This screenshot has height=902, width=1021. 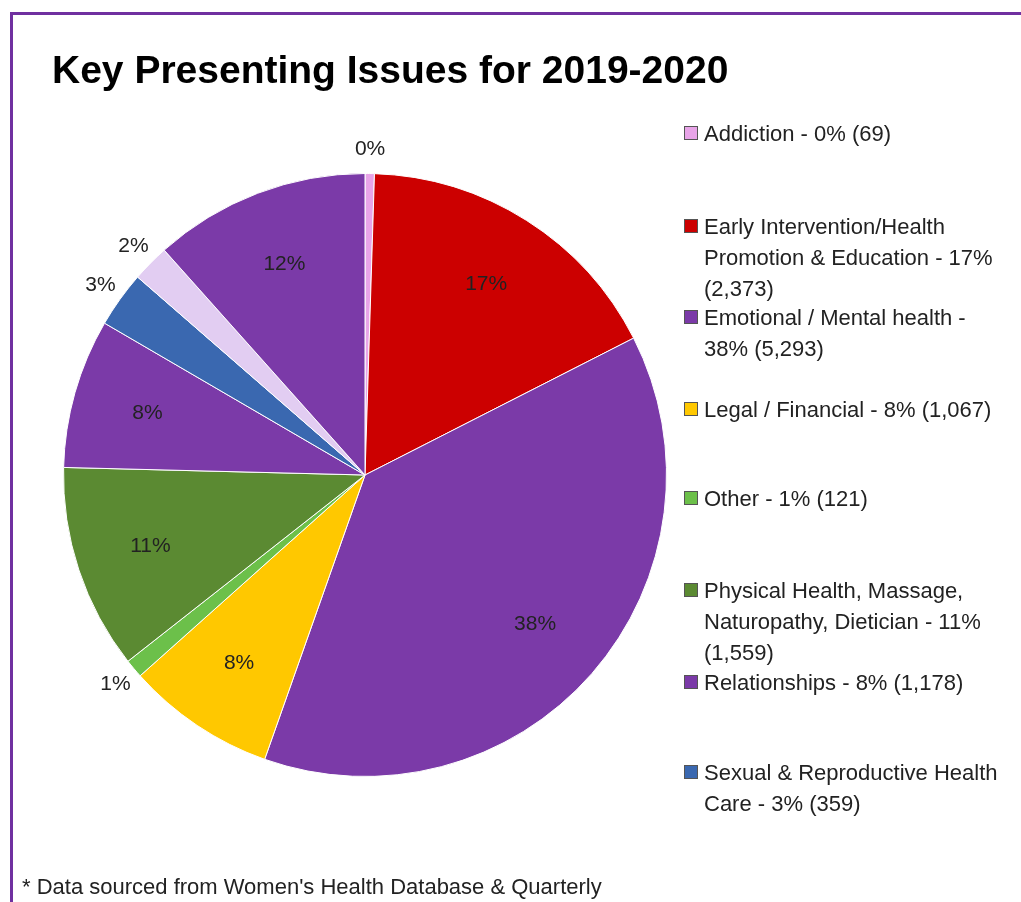 What do you see at coordinates (370, 148) in the screenshot?
I see `data-label: 0%` at bounding box center [370, 148].